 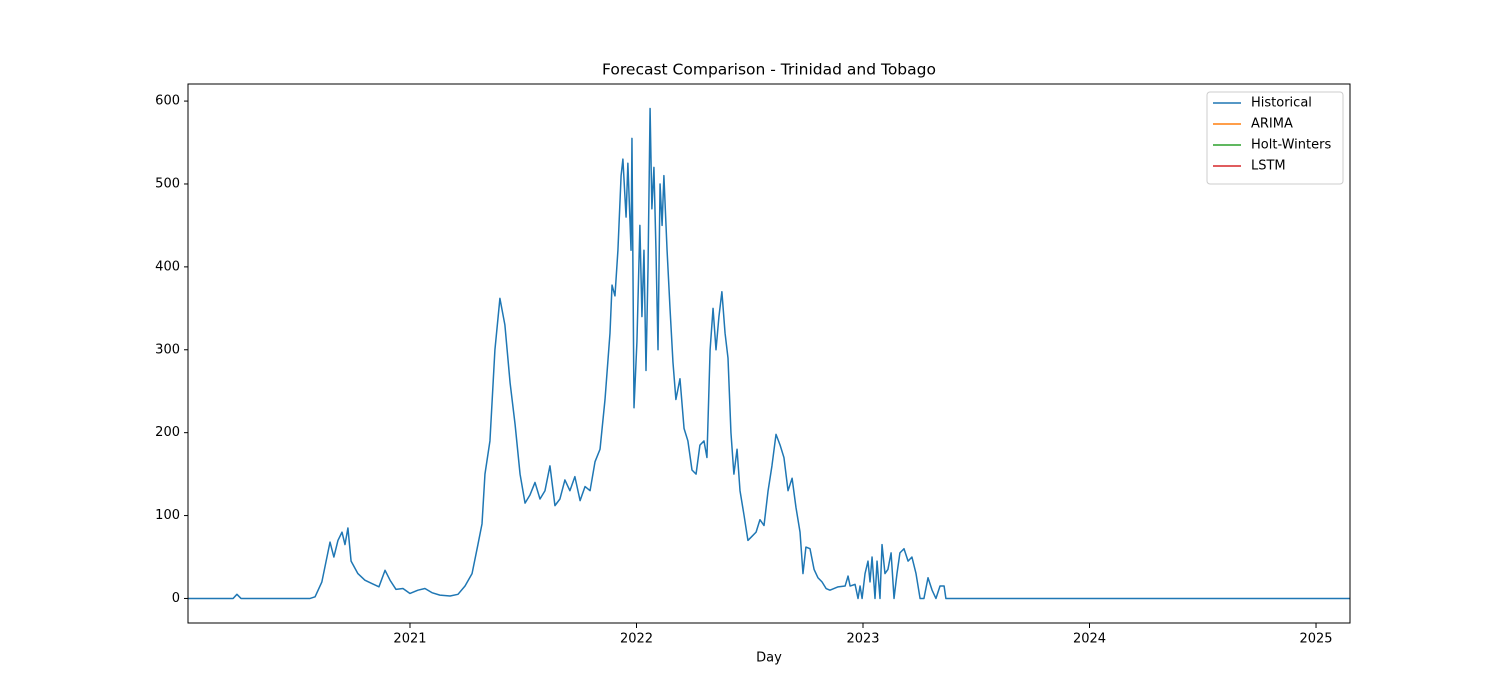 What do you see at coordinates (167, 515) in the screenshot?
I see `y-tick-label: 100` at bounding box center [167, 515].